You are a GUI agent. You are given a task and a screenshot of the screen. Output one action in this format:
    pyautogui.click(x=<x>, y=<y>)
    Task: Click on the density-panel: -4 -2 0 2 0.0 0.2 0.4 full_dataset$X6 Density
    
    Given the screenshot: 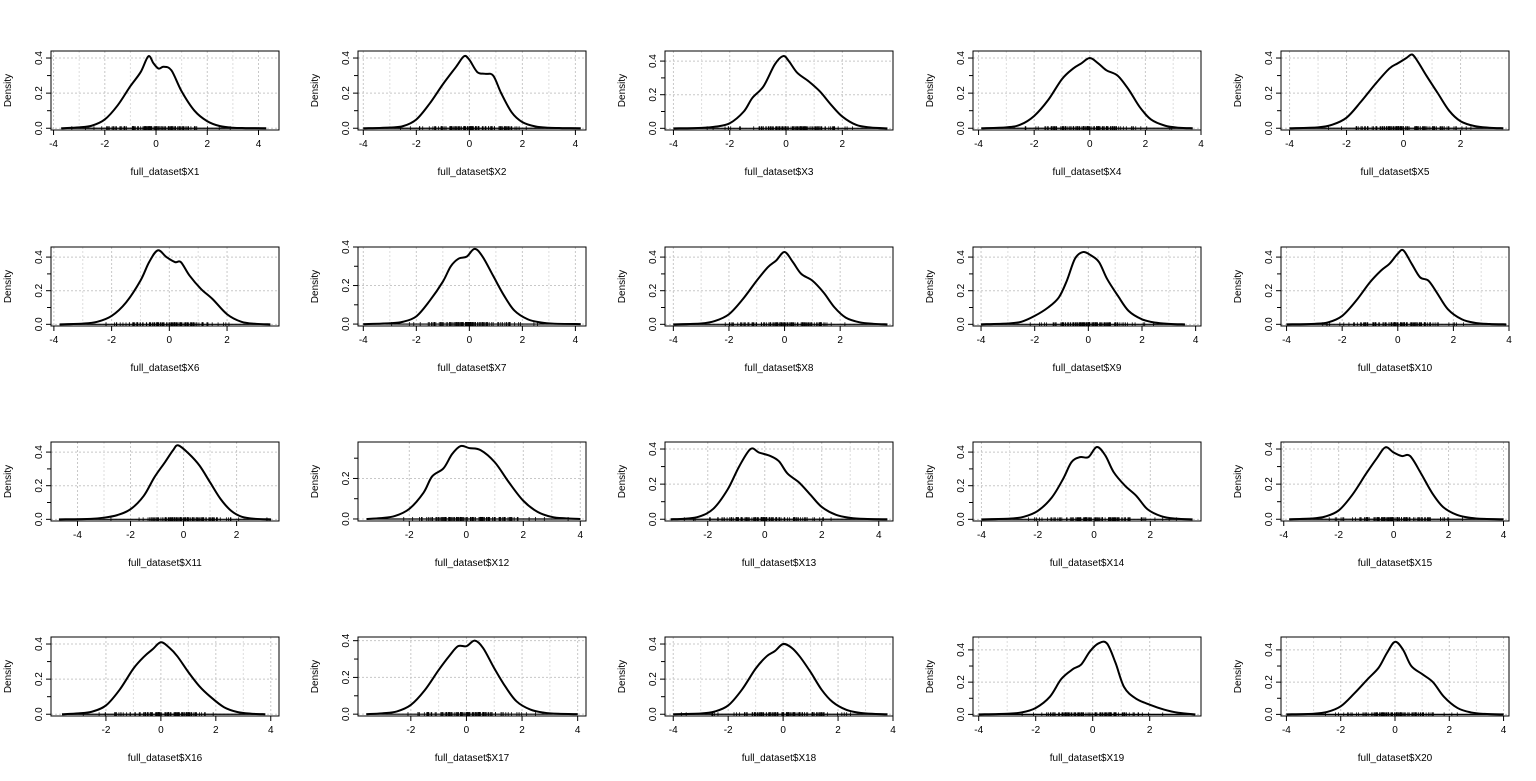 What is the action you would take?
    pyautogui.click(x=141, y=310)
    